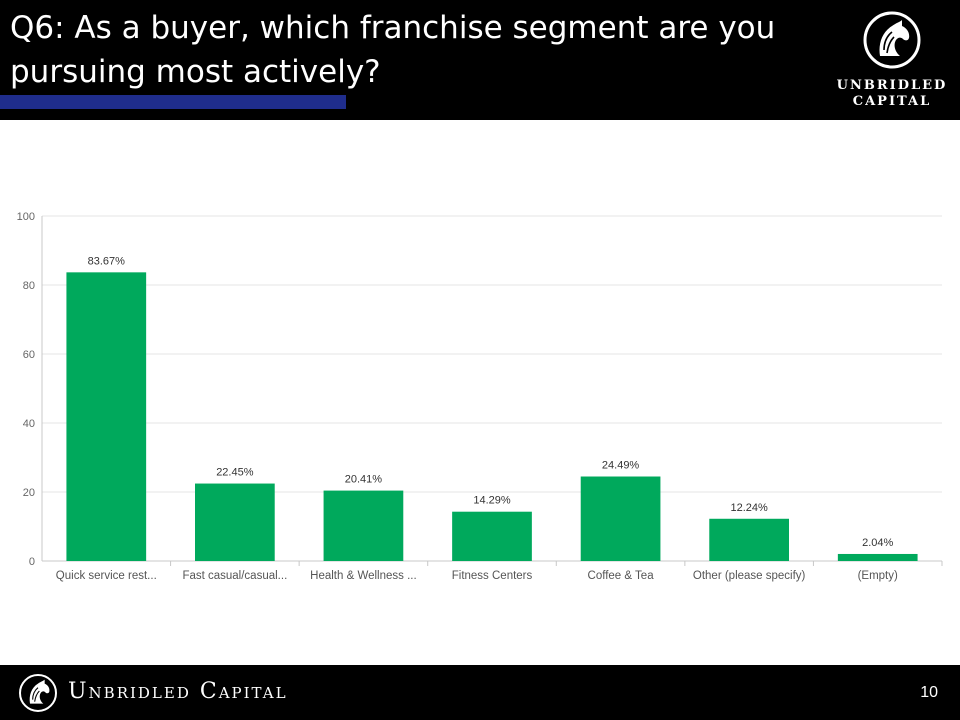  I want to click on y-tick-label: 0, so click(32, 562).